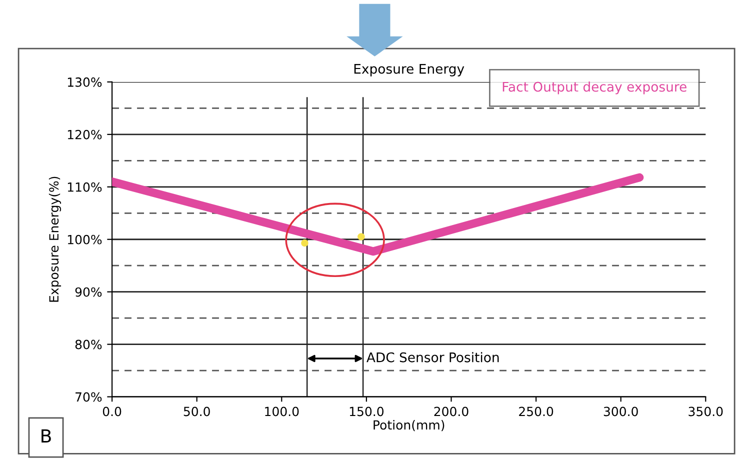  I want to click on x-tick-label: 200.0, so click(451, 411).